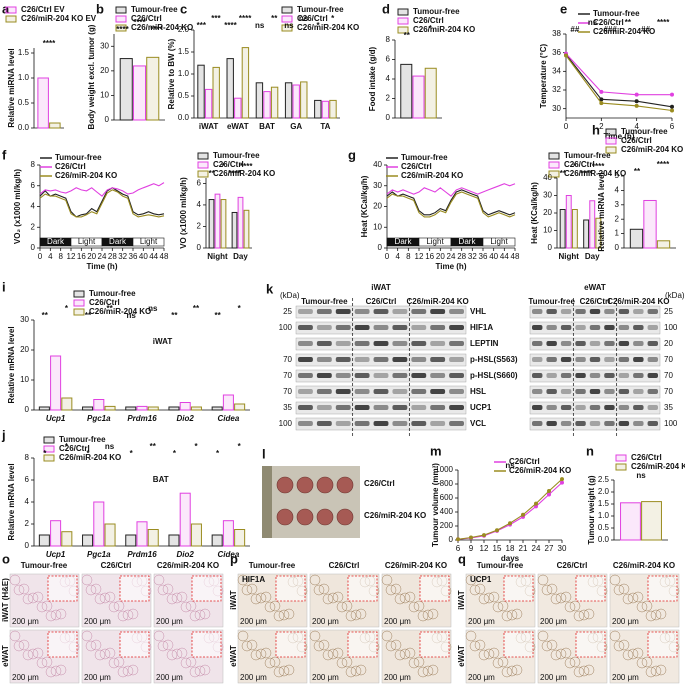 The image size is (685, 687). What do you see at coordinates (547, 230) in the screenshot?
I see `y-tick-label: 10` at bounding box center [547, 230].